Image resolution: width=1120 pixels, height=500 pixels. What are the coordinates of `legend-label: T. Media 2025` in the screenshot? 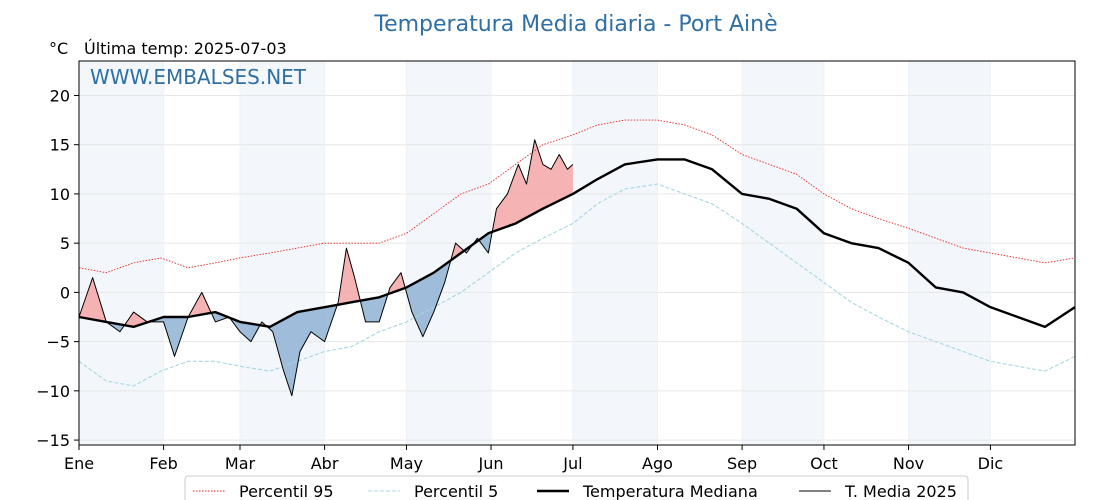 It's located at (900, 491).